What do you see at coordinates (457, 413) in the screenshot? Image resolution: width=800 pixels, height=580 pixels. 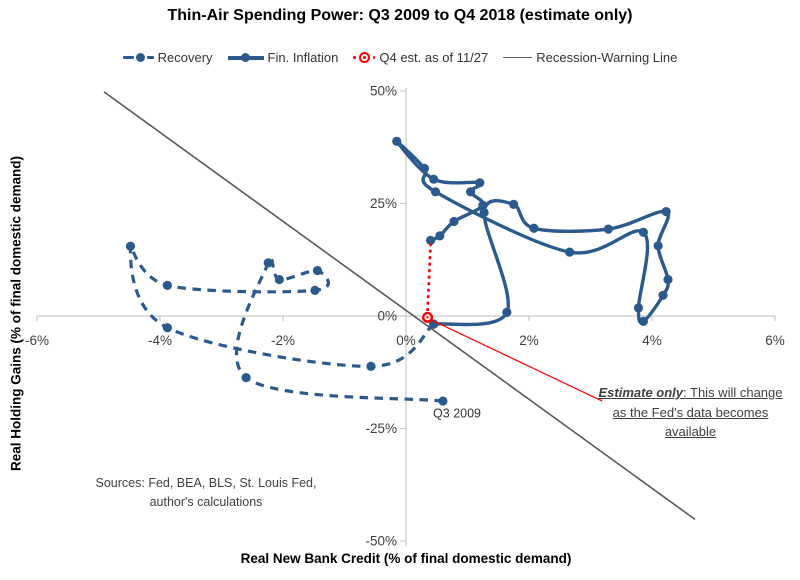 I see `q3-2009-label: Q3 2009` at bounding box center [457, 413].